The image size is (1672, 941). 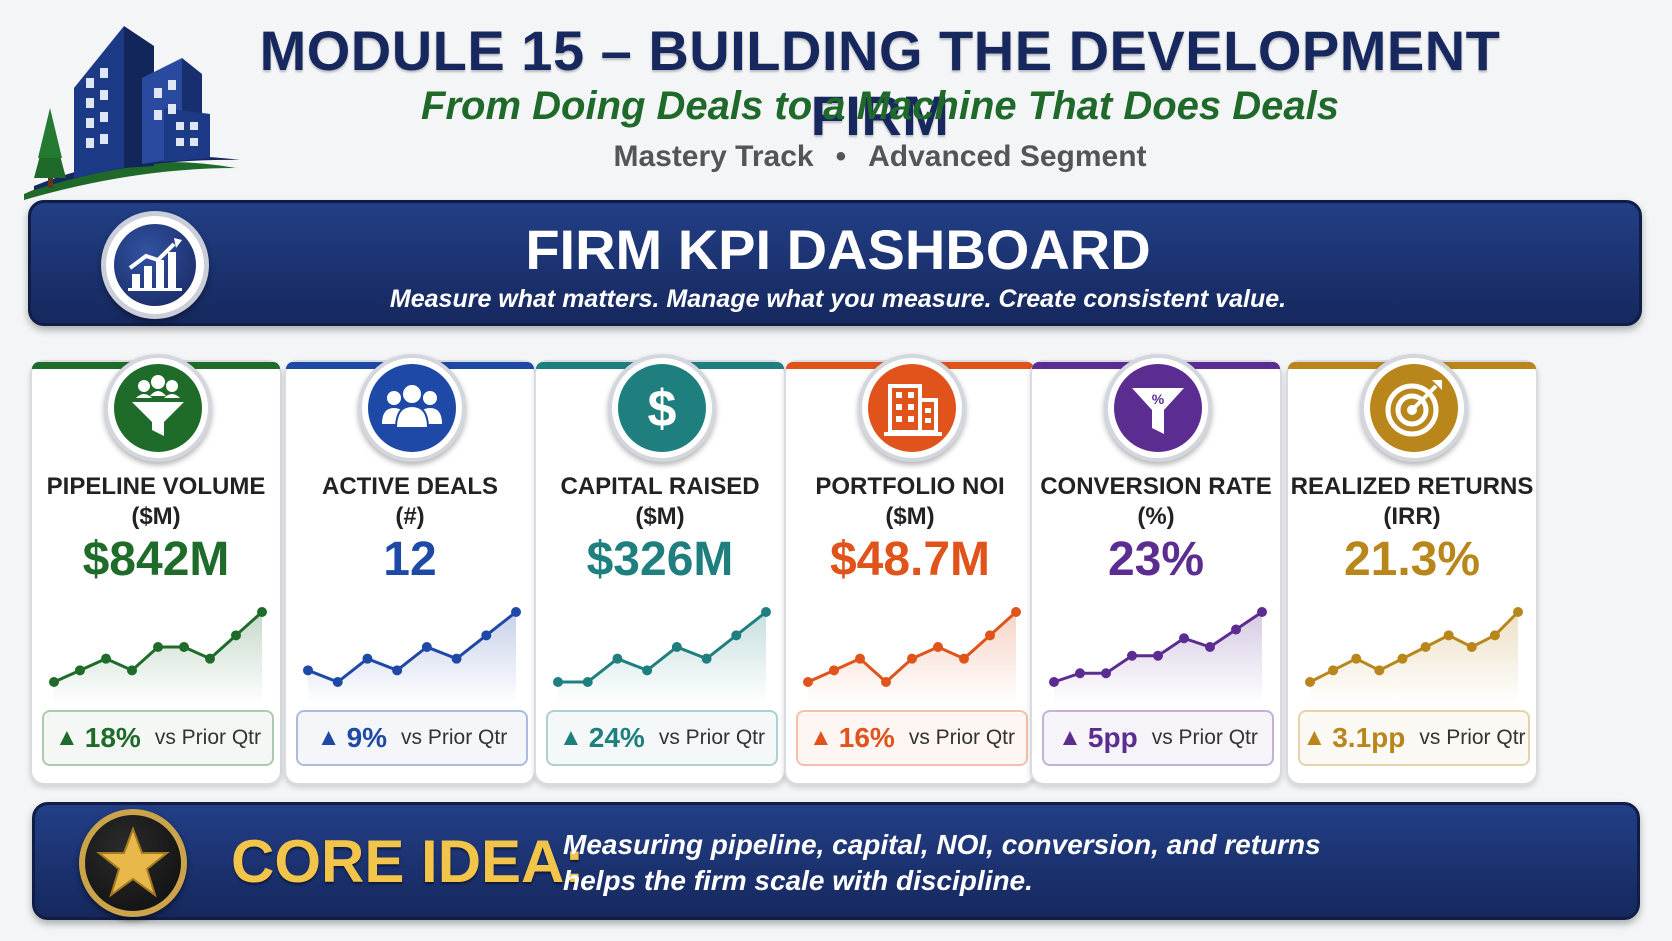 What do you see at coordinates (910, 559) in the screenshot?
I see `kpi-value: $48.7M` at bounding box center [910, 559].